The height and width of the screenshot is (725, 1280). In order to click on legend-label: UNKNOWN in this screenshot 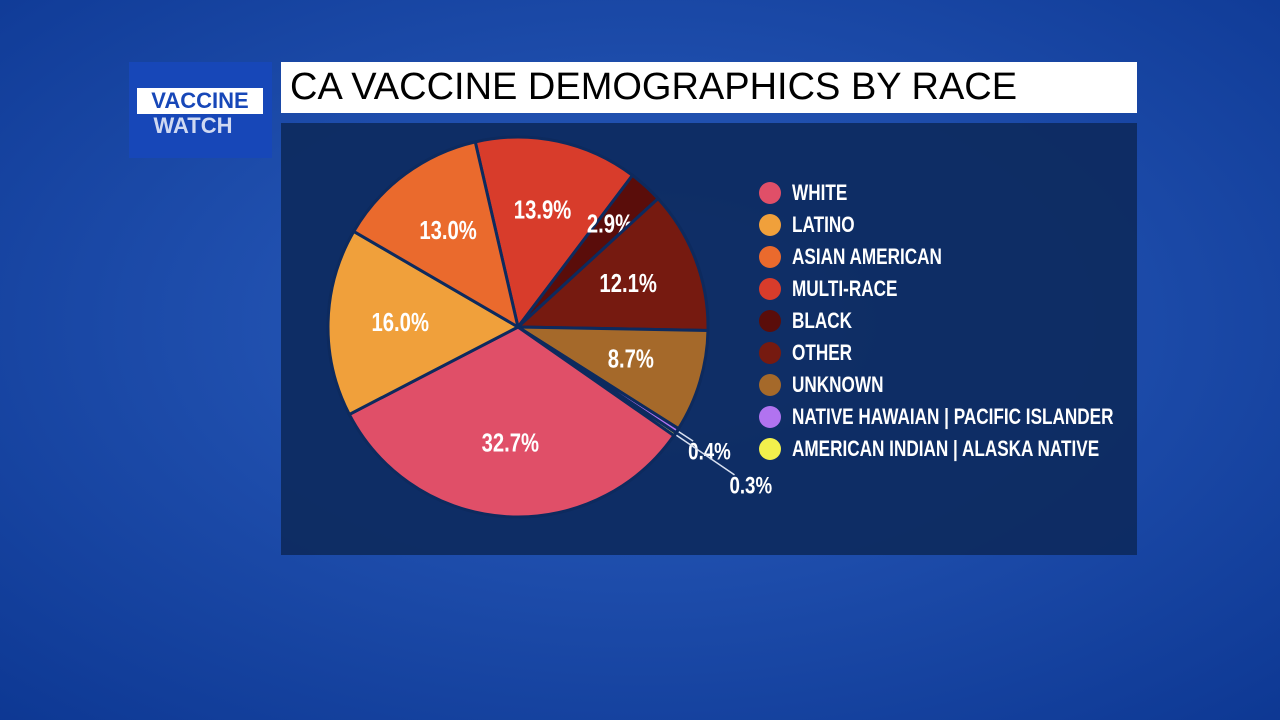, I will do `click(837, 385)`.